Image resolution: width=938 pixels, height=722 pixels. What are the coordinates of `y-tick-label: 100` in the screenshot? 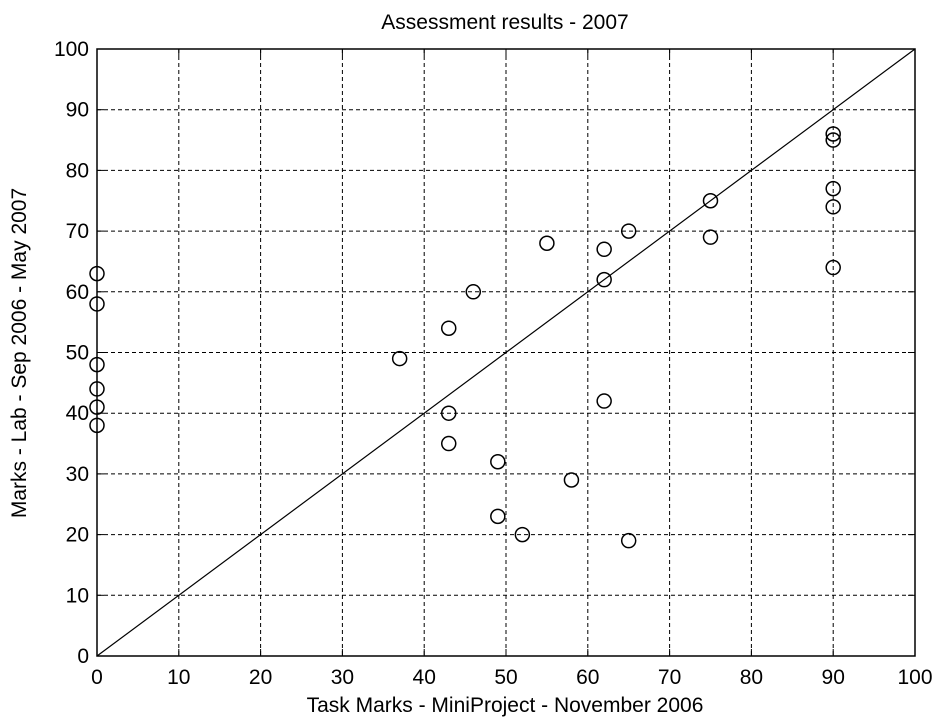 It's located at (71, 49).